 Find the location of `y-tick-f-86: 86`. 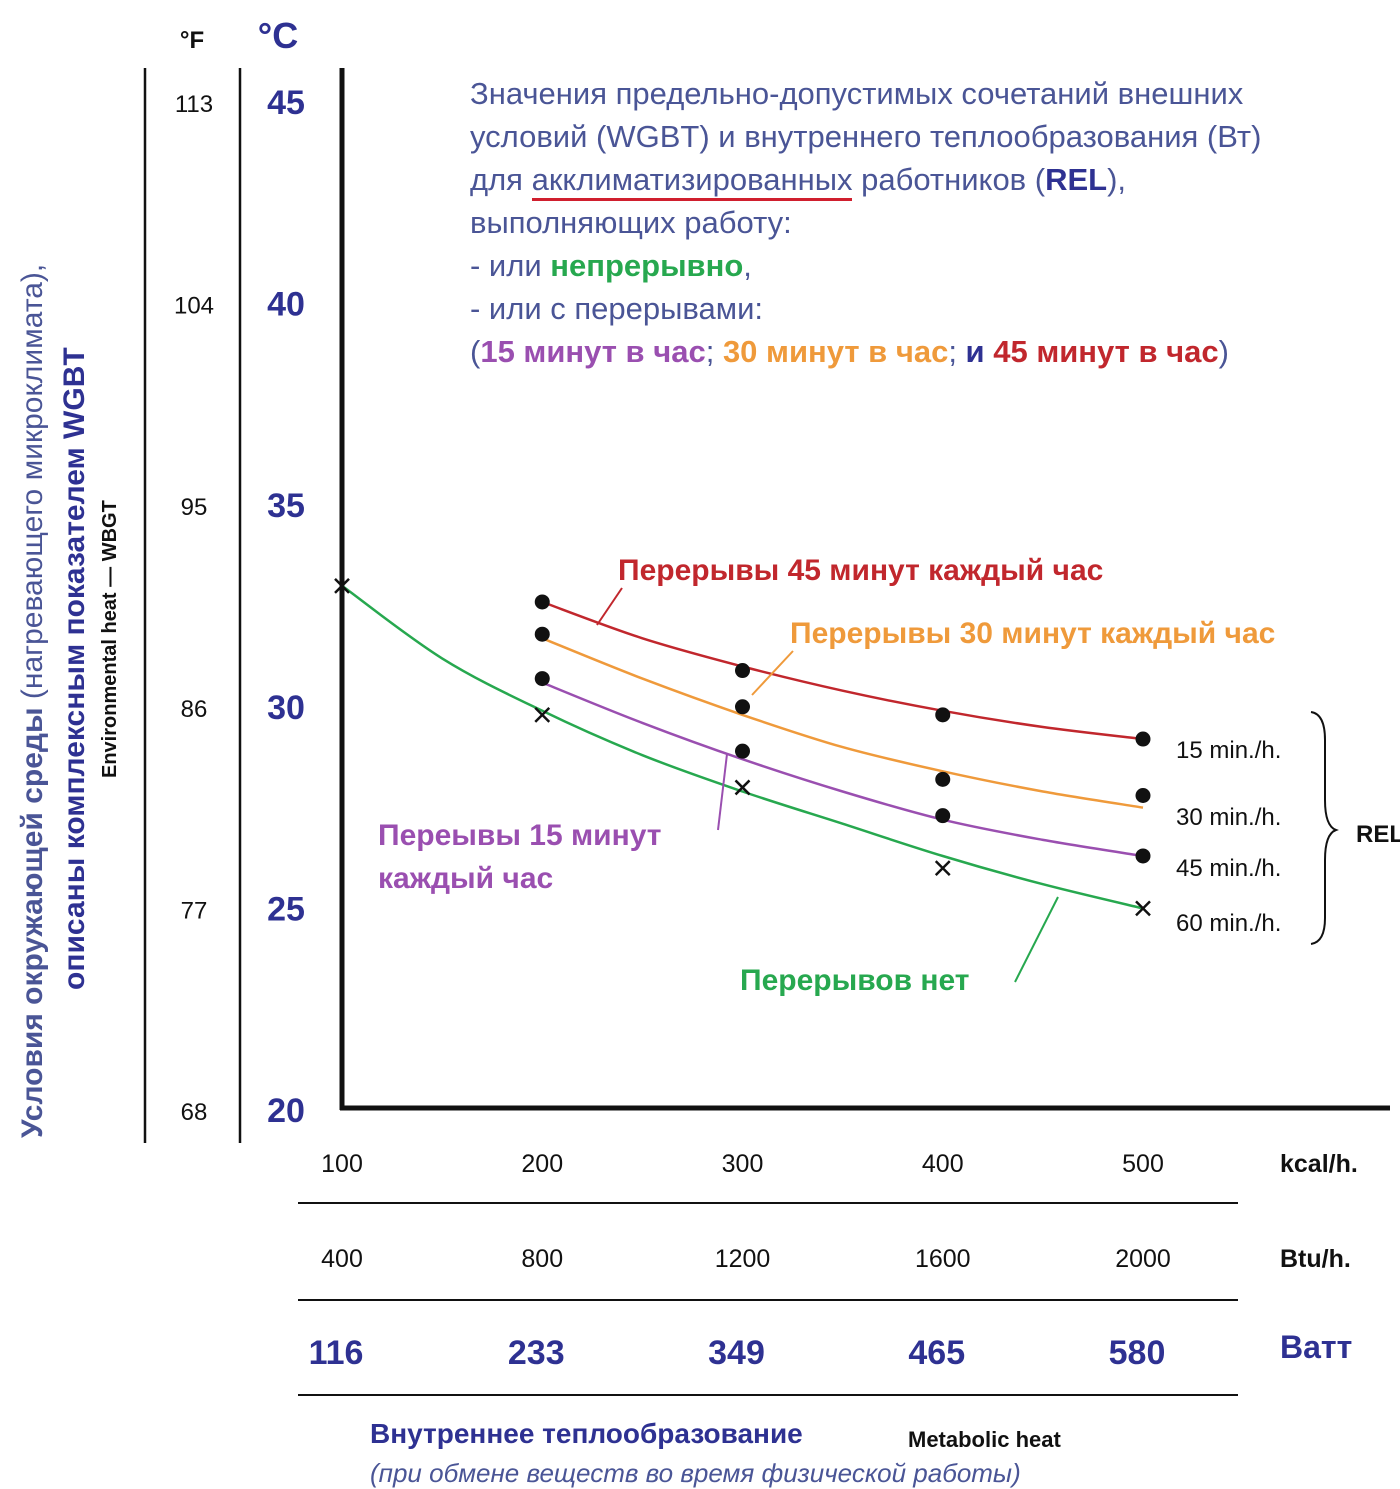

y-tick-f-86: 86 is located at coordinates (194, 709).